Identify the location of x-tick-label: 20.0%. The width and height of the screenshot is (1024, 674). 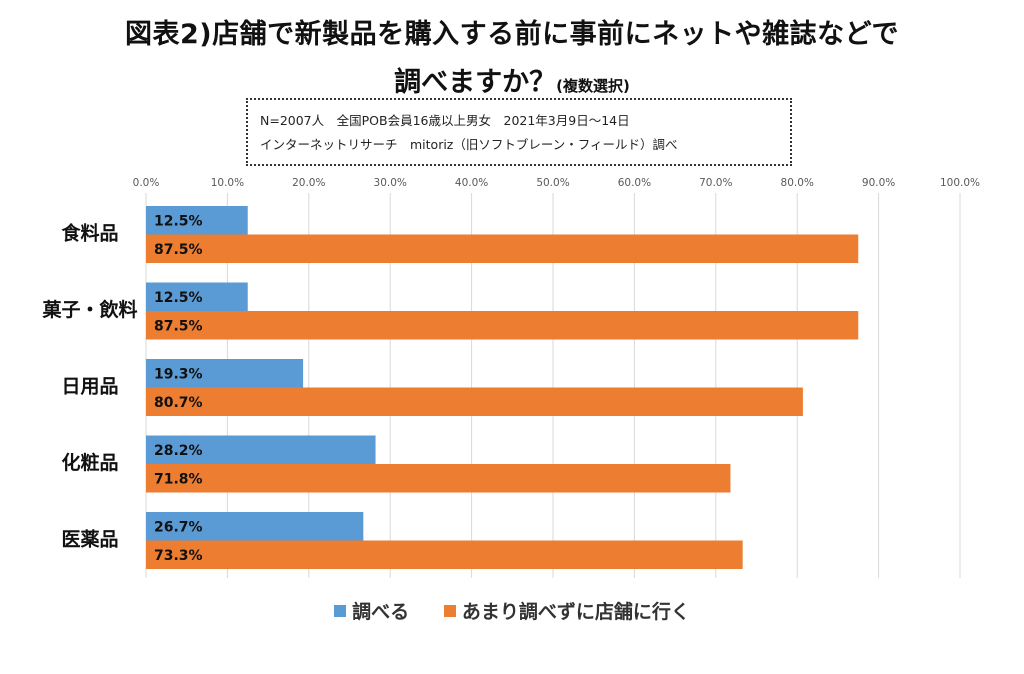
(308, 183).